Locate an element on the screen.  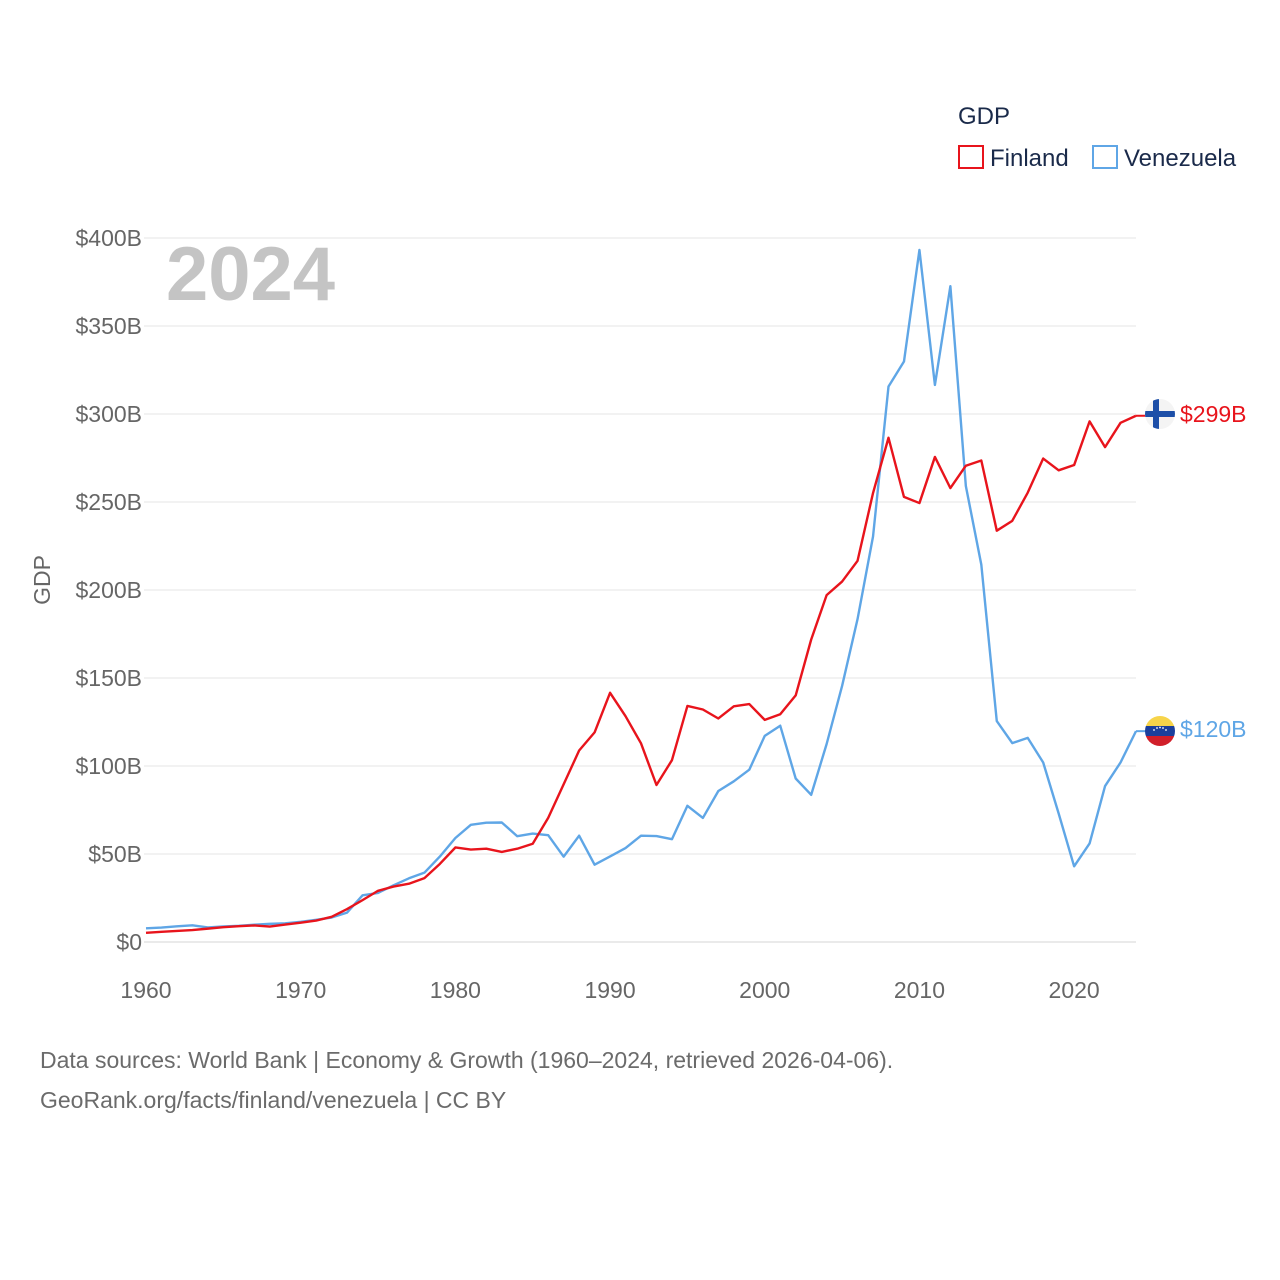
y-tick-label: $400B is located at coordinates (108, 238).